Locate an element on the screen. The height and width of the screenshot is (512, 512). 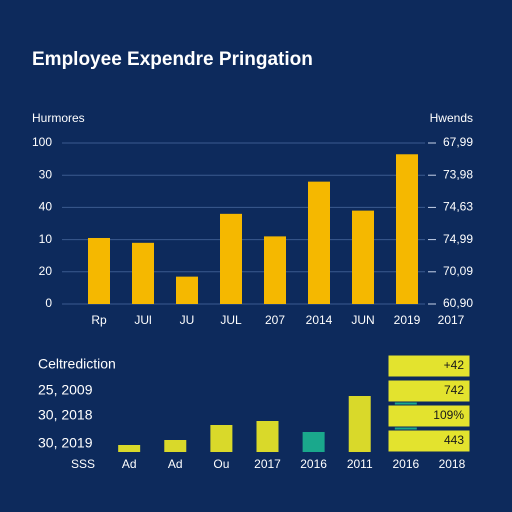
y2-axis-label: Hwends is located at coordinates (451, 118).